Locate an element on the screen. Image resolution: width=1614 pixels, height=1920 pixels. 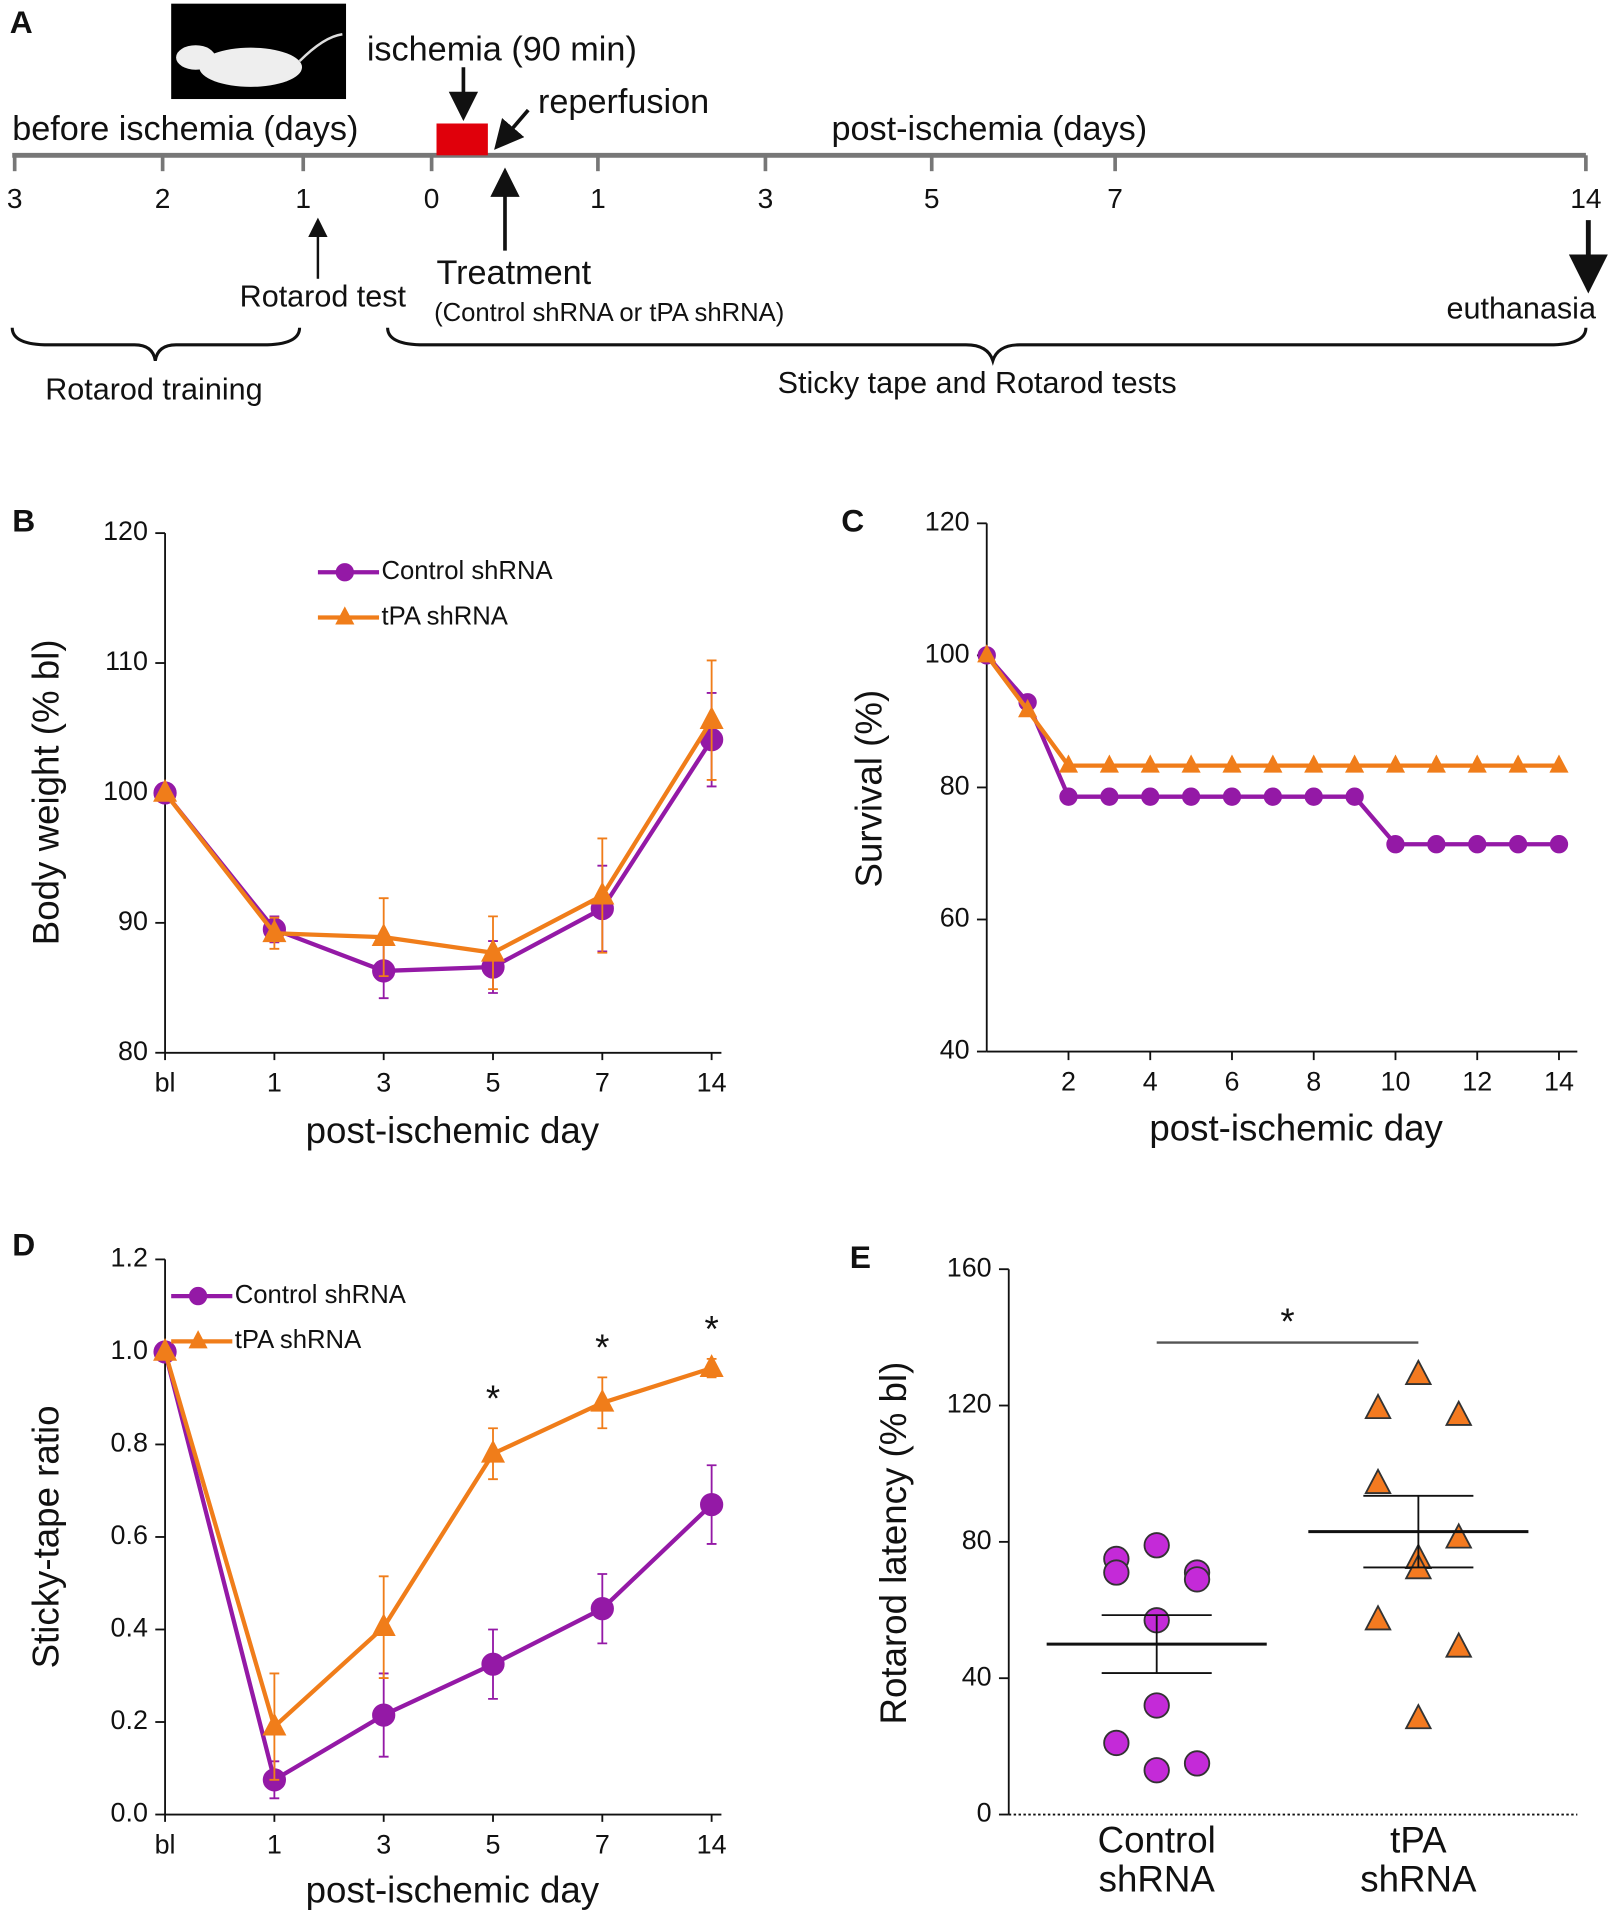
panel-label: B is located at coordinates (23, 521).